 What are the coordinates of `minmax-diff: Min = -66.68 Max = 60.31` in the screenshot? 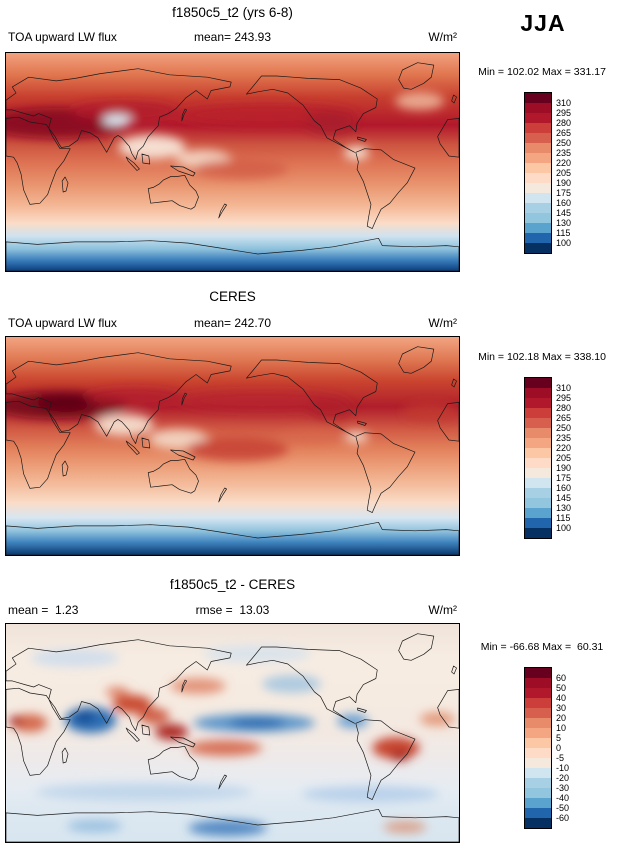 It's located at (542, 647).